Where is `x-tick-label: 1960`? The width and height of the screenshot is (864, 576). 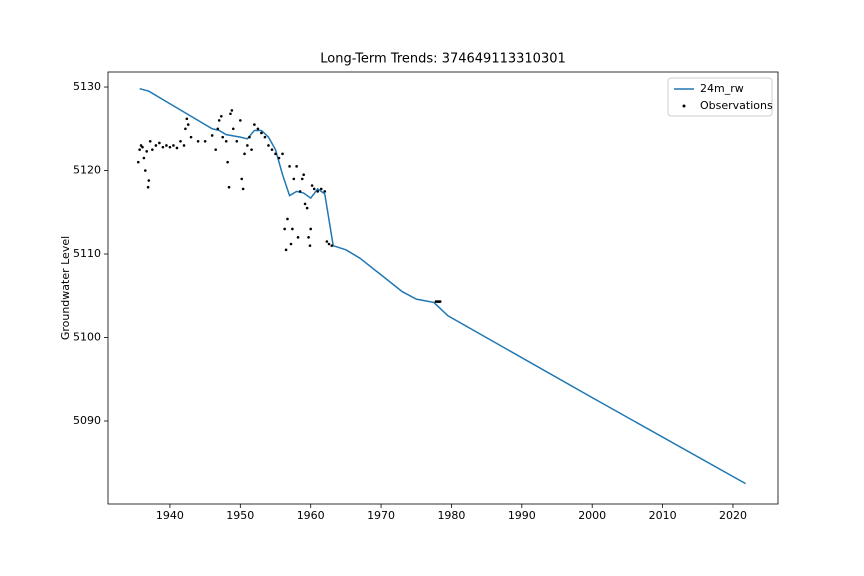
x-tick-label: 1960 is located at coordinates (311, 515).